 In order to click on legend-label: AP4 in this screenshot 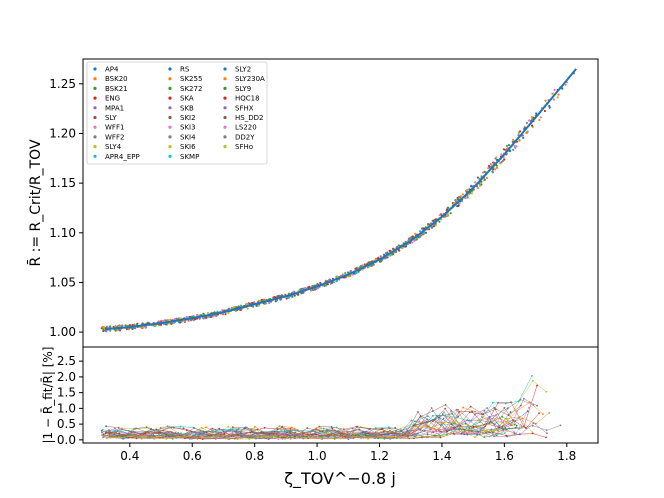, I will do `click(112, 70)`.